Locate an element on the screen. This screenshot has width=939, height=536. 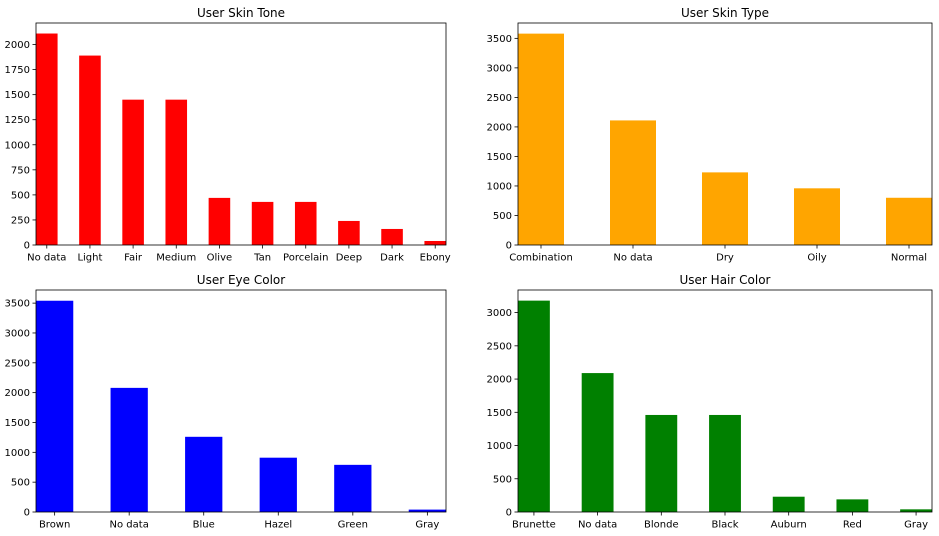
x-tick-label: Oily is located at coordinates (816, 258).